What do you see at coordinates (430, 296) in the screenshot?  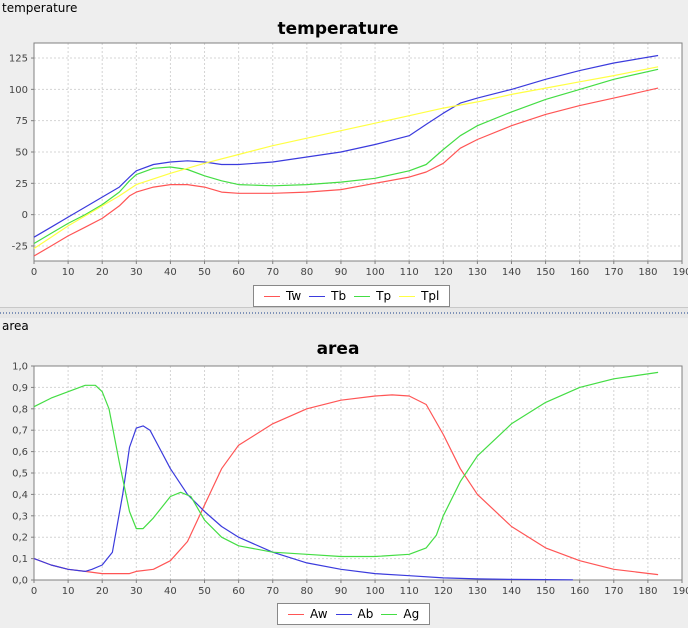 I see `legend-label: Tpl` at bounding box center [430, 296].